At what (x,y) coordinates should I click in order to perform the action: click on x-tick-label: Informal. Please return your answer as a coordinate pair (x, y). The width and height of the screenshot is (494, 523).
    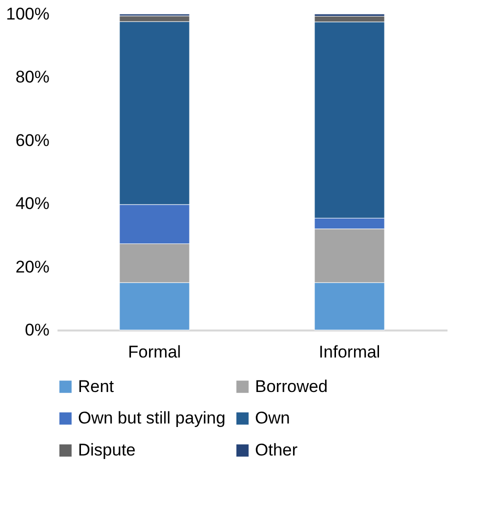
    Looking at the image, I should click on (349, 352).